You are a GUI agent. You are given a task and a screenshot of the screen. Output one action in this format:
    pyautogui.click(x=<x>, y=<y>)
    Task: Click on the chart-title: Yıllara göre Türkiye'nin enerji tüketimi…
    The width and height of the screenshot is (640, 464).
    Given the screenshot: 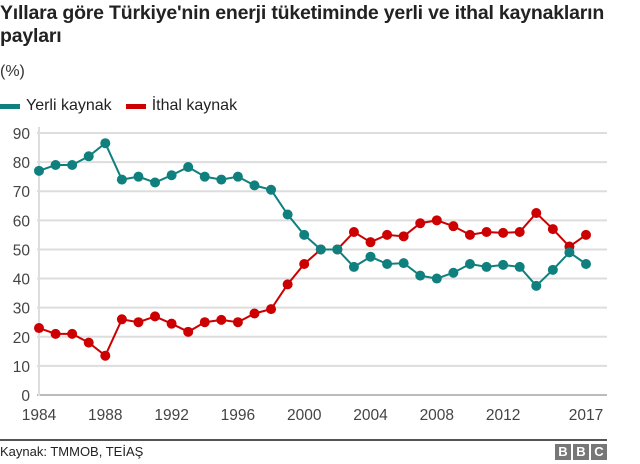 What is the action you would take?
    pyautogui.click(x=302, y=24)
    